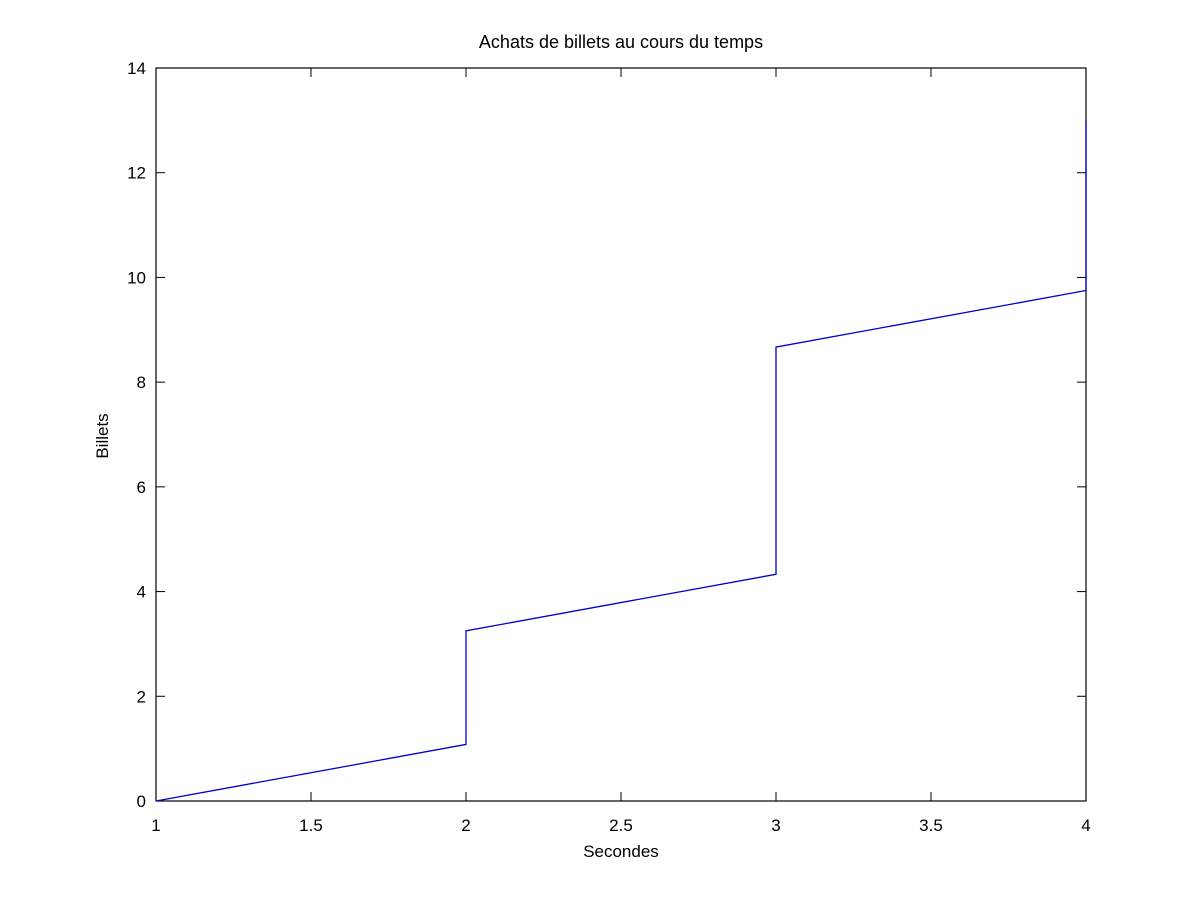 Image resolution: width=1200 pixels, height=900 pixels. What do you see at coordinates (136, 277) in the screenshot?
I see `y-tick-label: 10` at bounding box center [136, 277].